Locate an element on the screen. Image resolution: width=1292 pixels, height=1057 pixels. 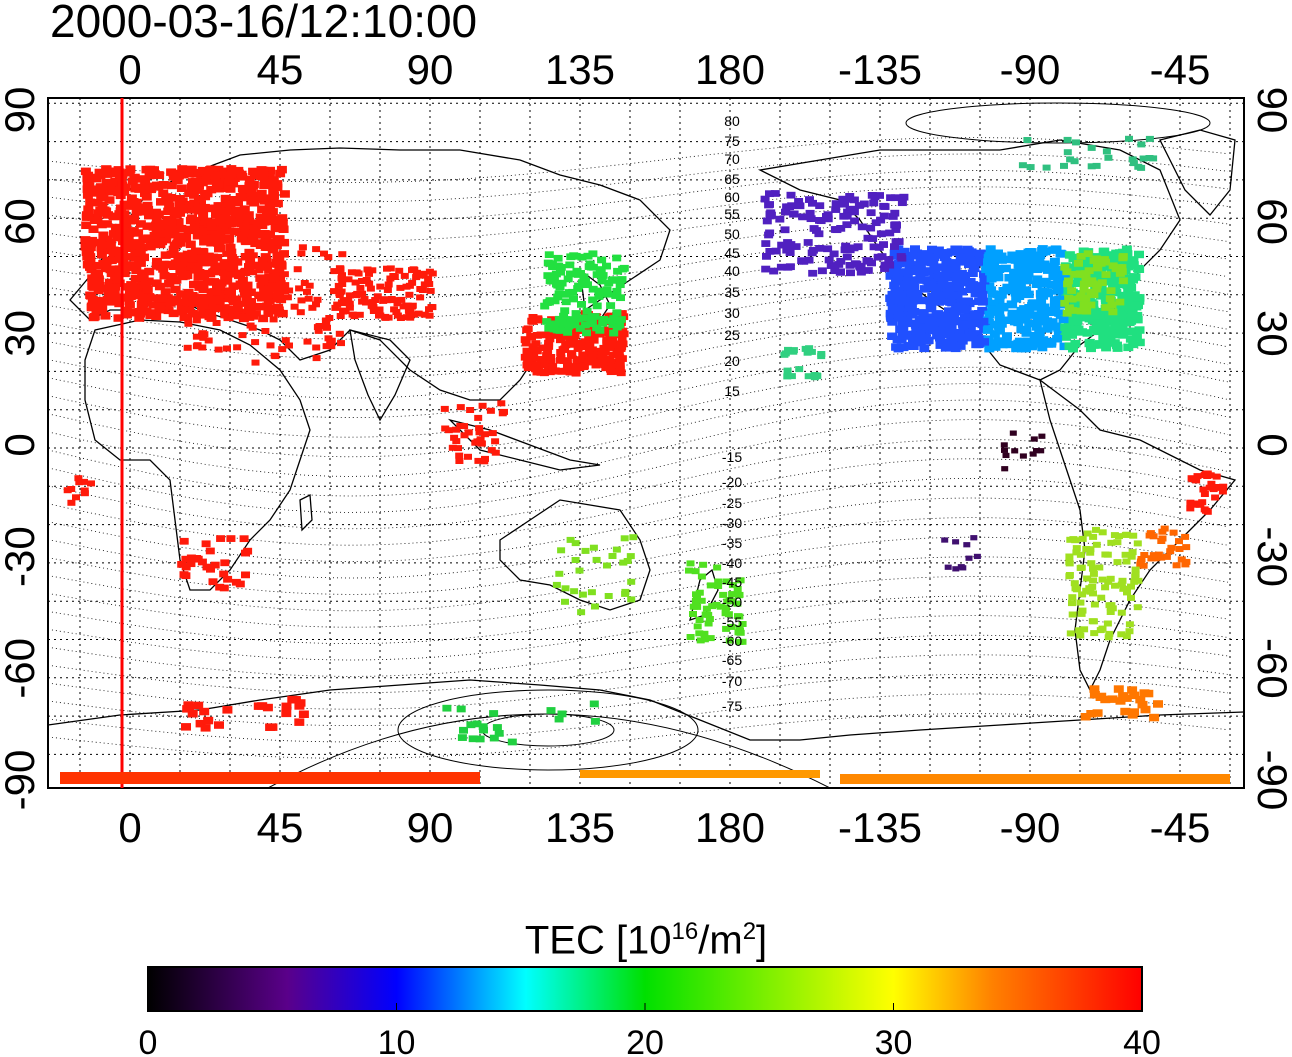
contour-label: -40 is located at coordinates (732, 563).